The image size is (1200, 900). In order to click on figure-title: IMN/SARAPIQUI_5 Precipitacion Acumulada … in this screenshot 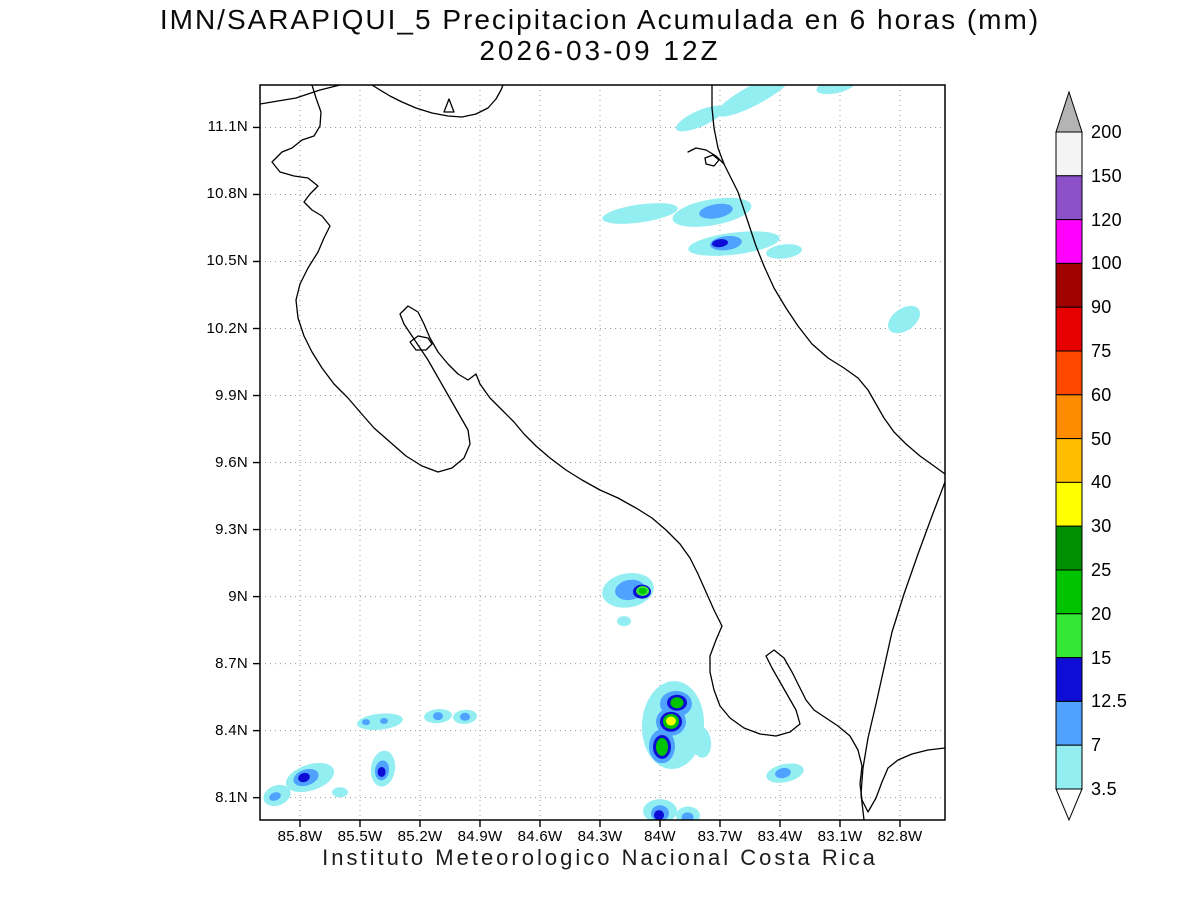, I will do `click(600, 19)`.